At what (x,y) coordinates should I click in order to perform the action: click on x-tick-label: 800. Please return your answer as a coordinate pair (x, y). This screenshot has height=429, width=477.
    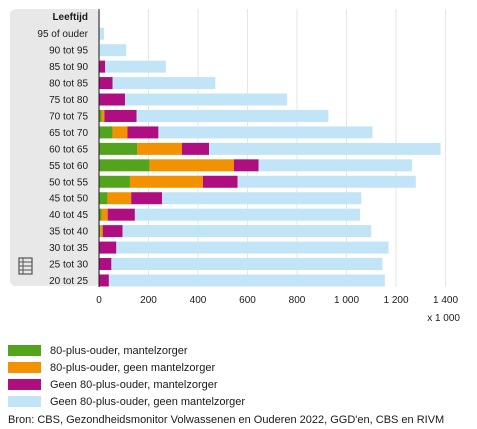
    Looking at the image, I should click on (297, 300).